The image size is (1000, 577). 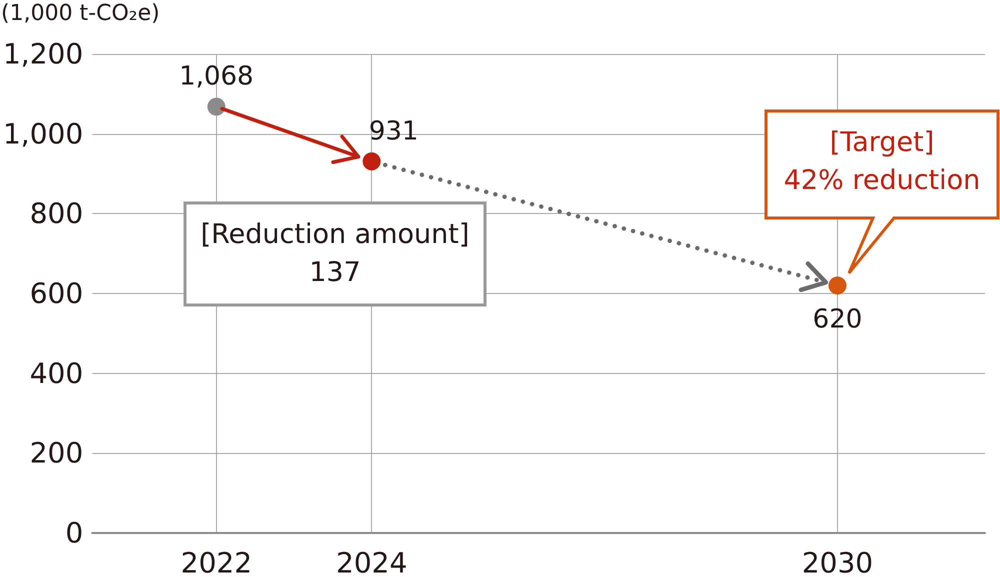 I want to click on data-label: 1,068, so click(x=216, y=77).